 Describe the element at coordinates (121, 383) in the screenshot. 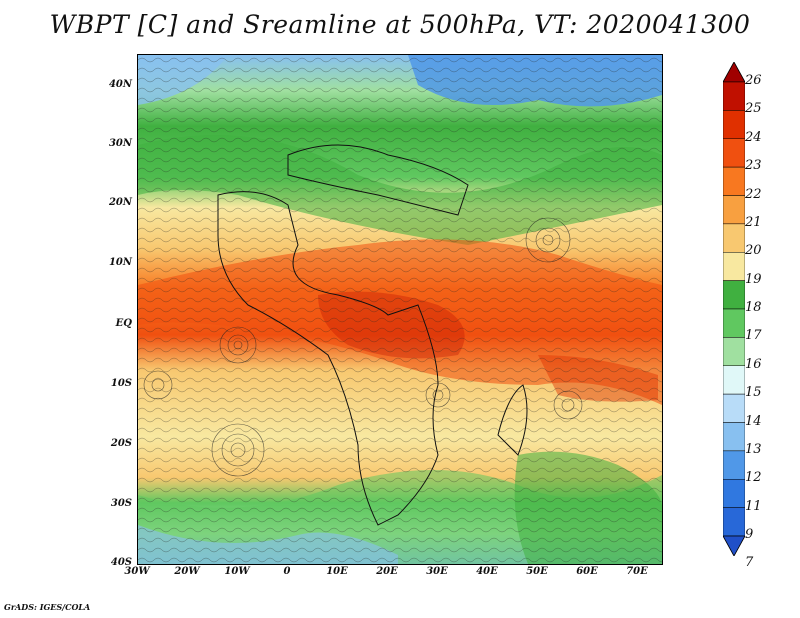

I see `lat-label: 10S` at that location.